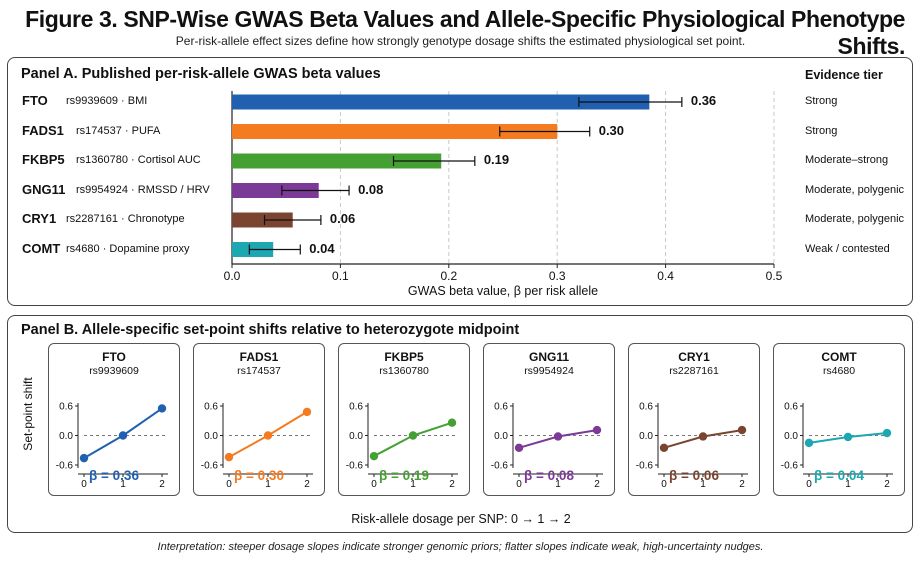 The height and width of the screenshot is (584, 921). I want to click on panel-gene-label: FTO, so click(114, 357).